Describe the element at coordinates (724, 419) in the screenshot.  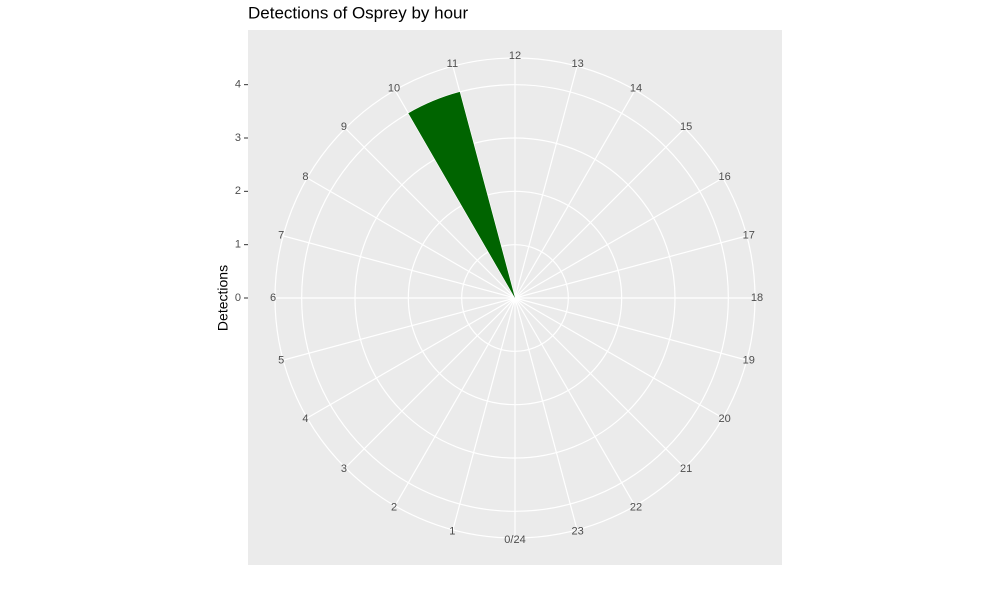
I see `x-tick-label: 20` at that location.